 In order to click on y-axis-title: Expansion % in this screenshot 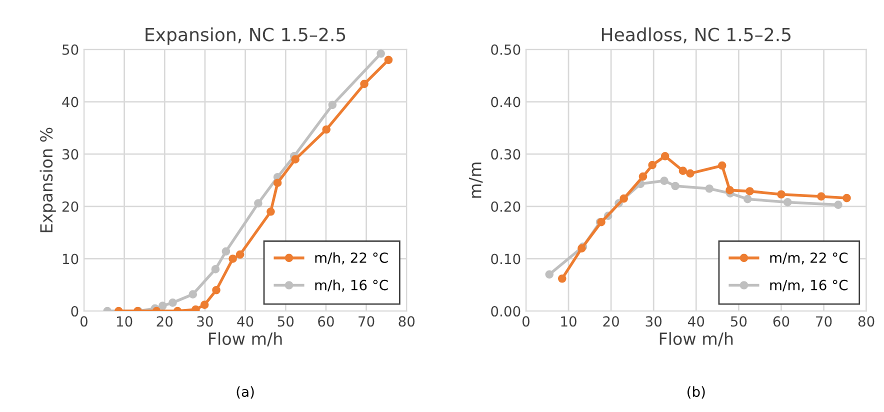, I will do `click(48, 180)`.